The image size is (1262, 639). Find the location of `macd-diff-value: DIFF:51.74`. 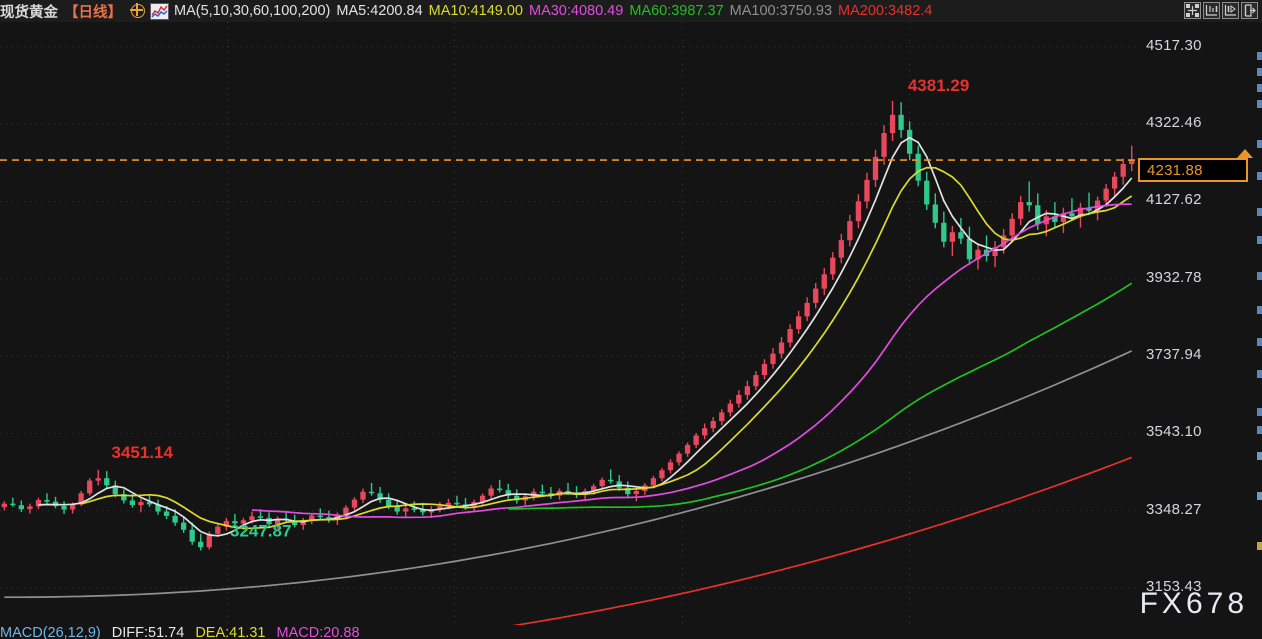

macd-diff-value: DIFF:51.74 is located at coordinates (148, 632).